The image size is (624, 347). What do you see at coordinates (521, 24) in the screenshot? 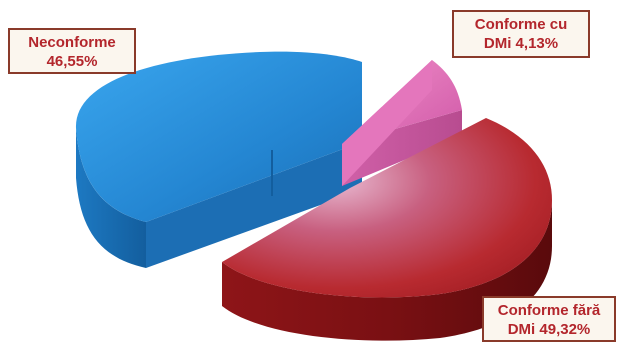
I see `callout-line-1: Conforme cu` at bounding box center [521, 24].